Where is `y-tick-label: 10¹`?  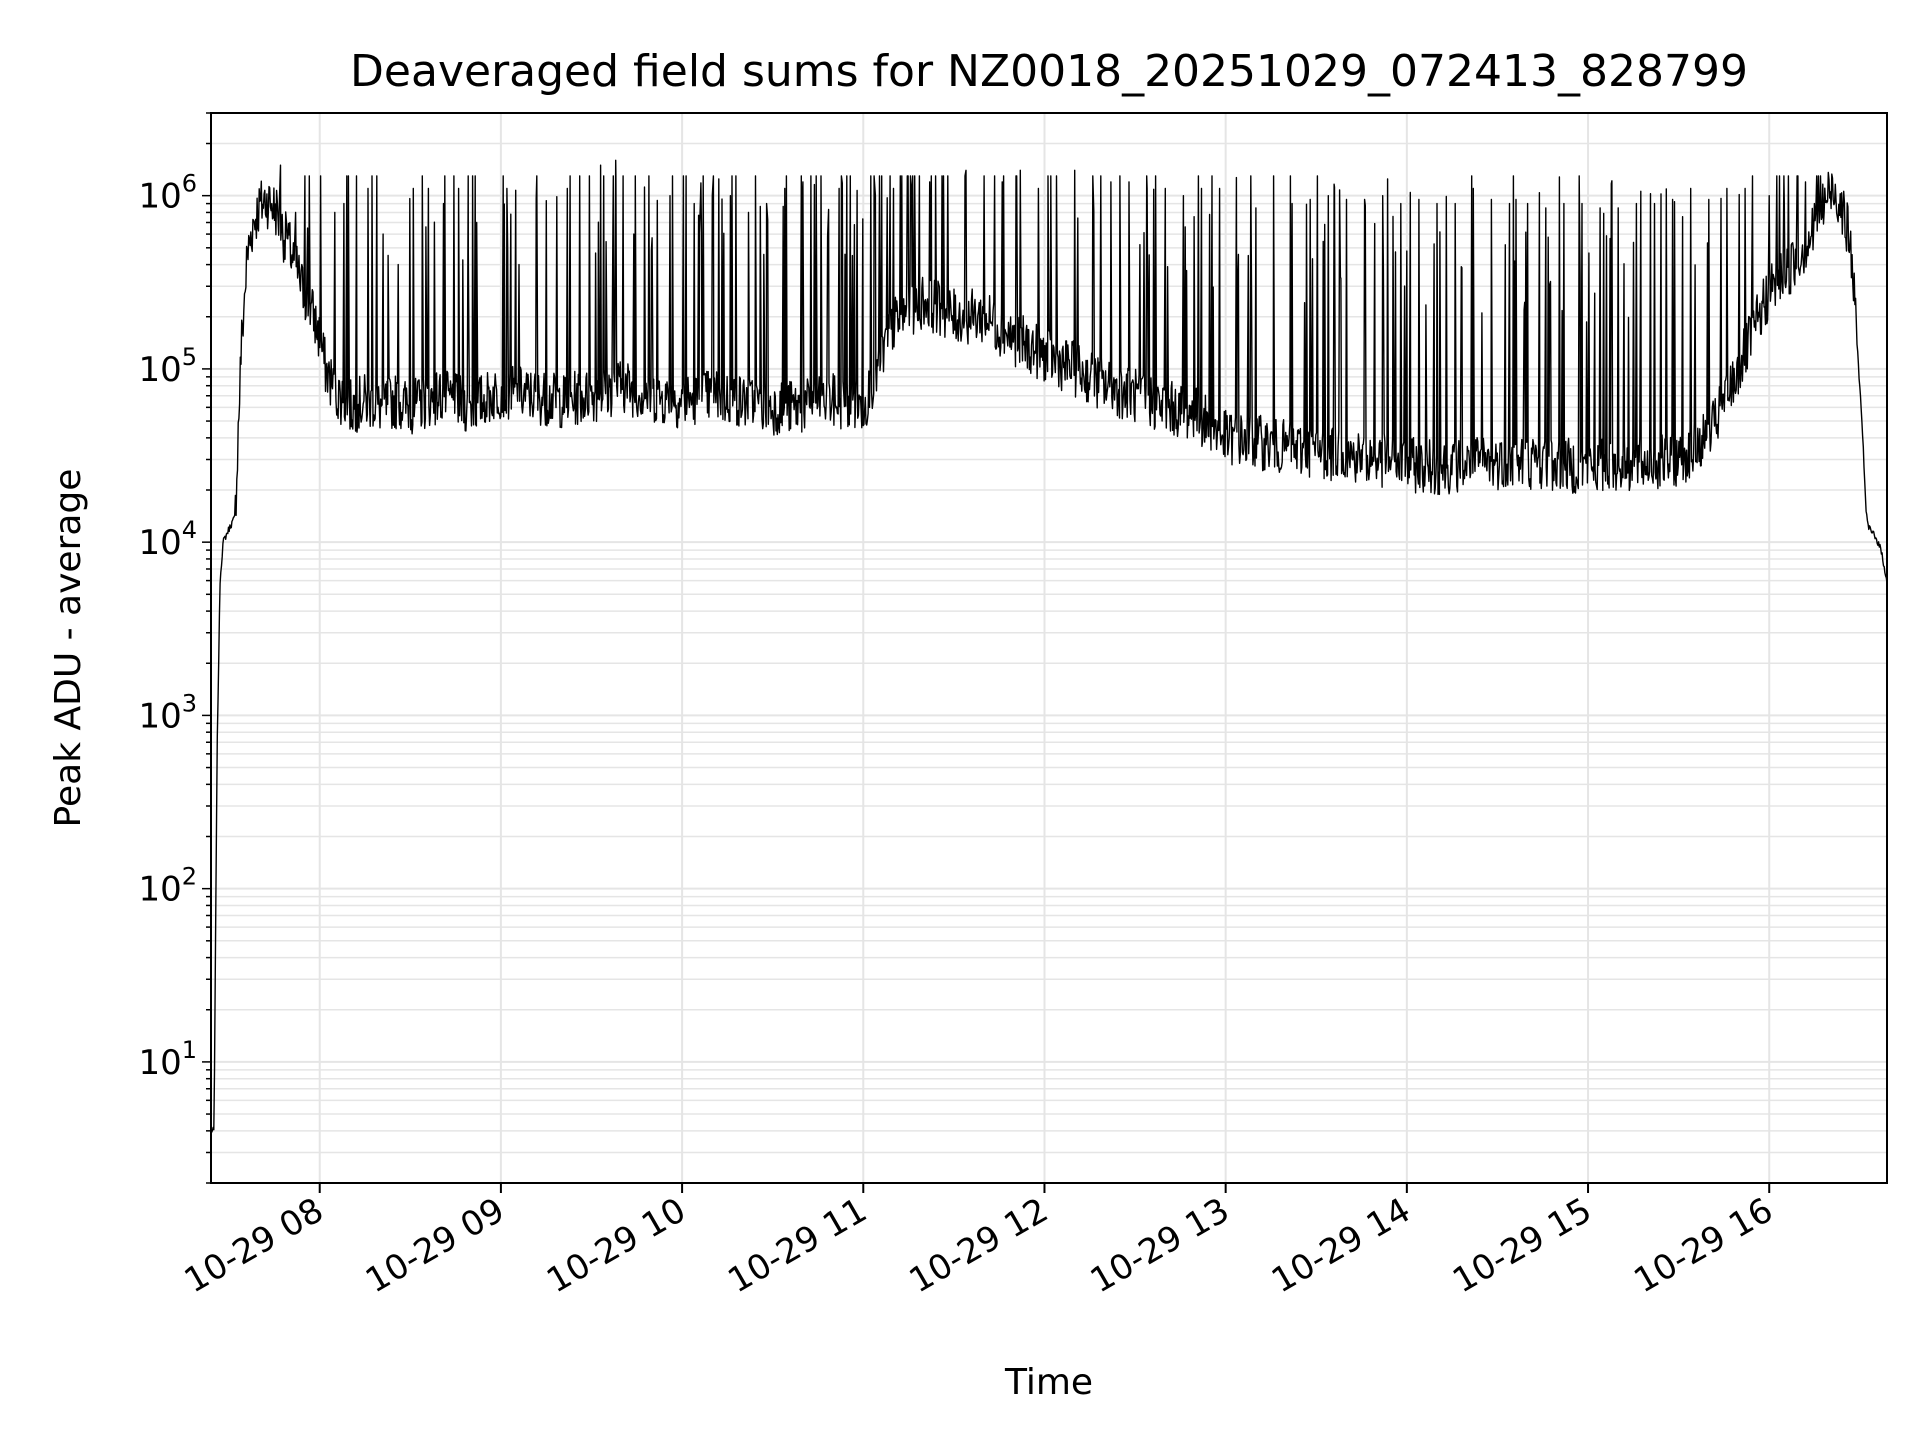 y-tick-label: 10¹ is located at coordinates (167, 1059).